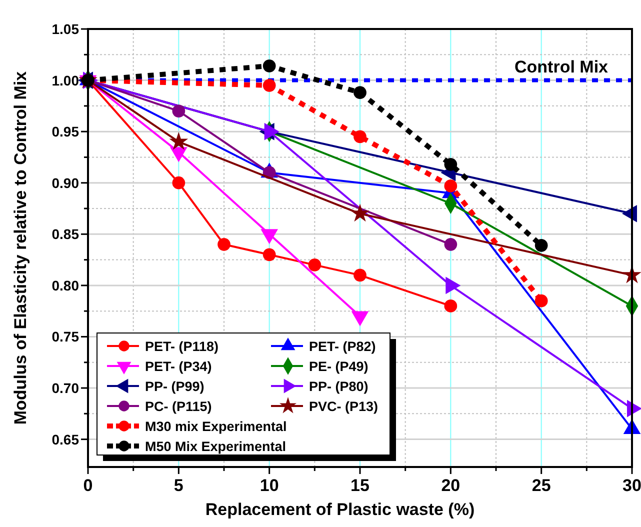  What do you see at coordinates (340, 509) in the screenshot?
I see `x-axis-title: Replacement of Plastic waste (%)` at bounding box center [340, 509].